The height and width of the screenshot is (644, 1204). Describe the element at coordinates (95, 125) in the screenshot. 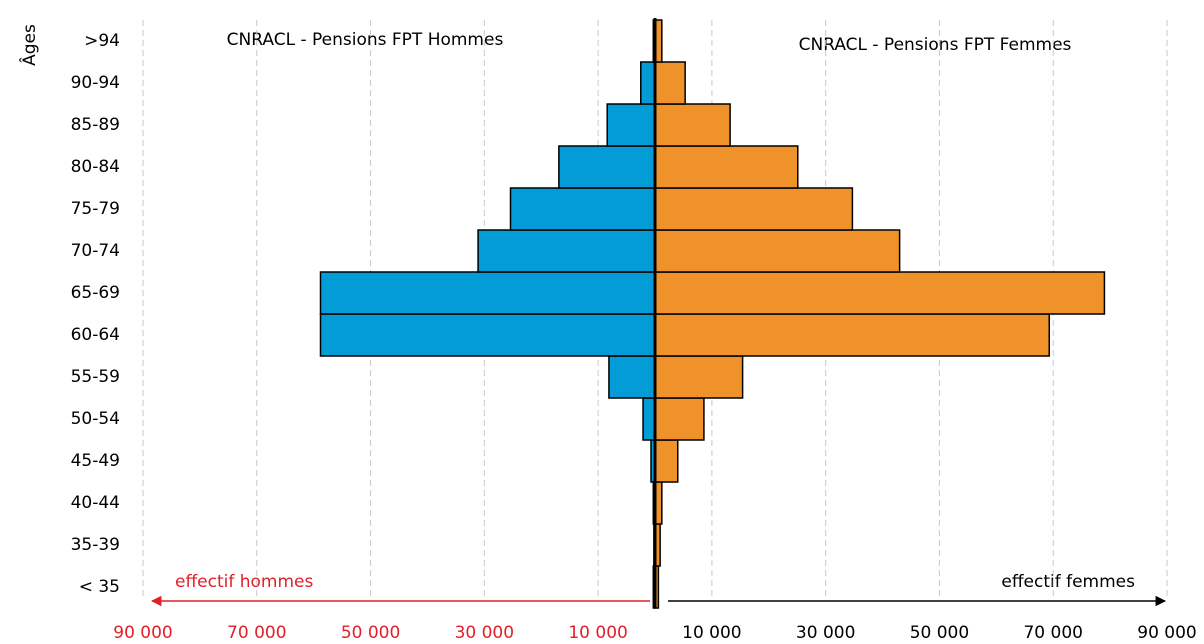

I see `y-tick-label: 85-89` at that location.